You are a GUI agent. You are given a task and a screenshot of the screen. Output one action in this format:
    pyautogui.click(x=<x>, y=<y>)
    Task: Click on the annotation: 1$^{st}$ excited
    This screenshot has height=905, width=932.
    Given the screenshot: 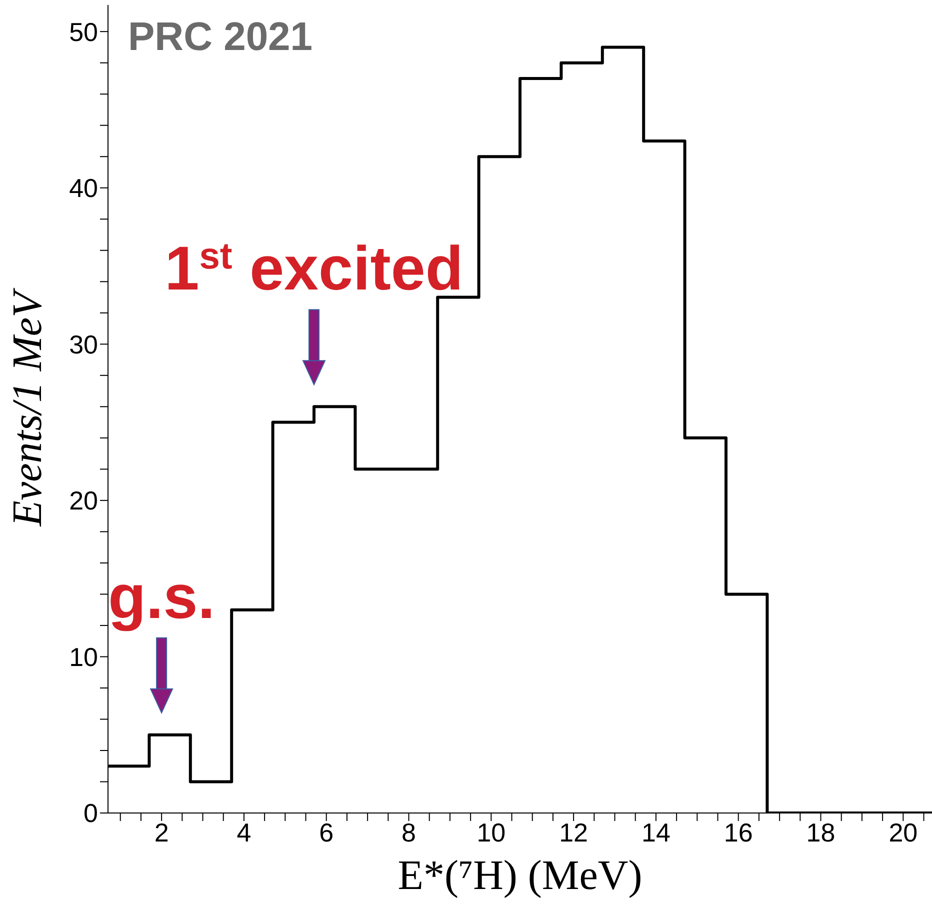 What is the action you would take?
    pyautogui.click(x=314, y=269)
    